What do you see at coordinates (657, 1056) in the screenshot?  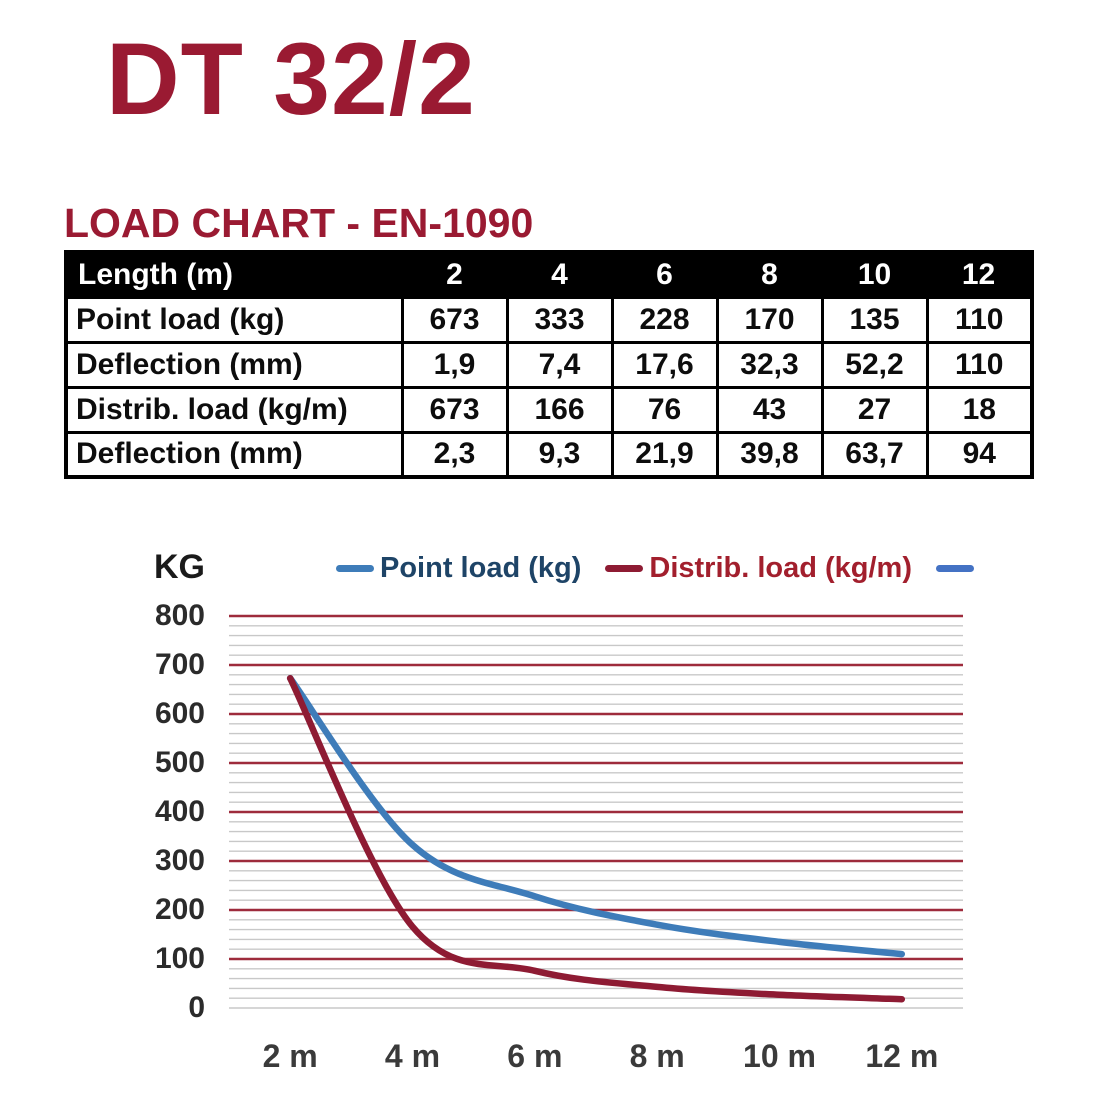 I see `x-axis-tick: 8 m` at bounding box center [657, 1056].